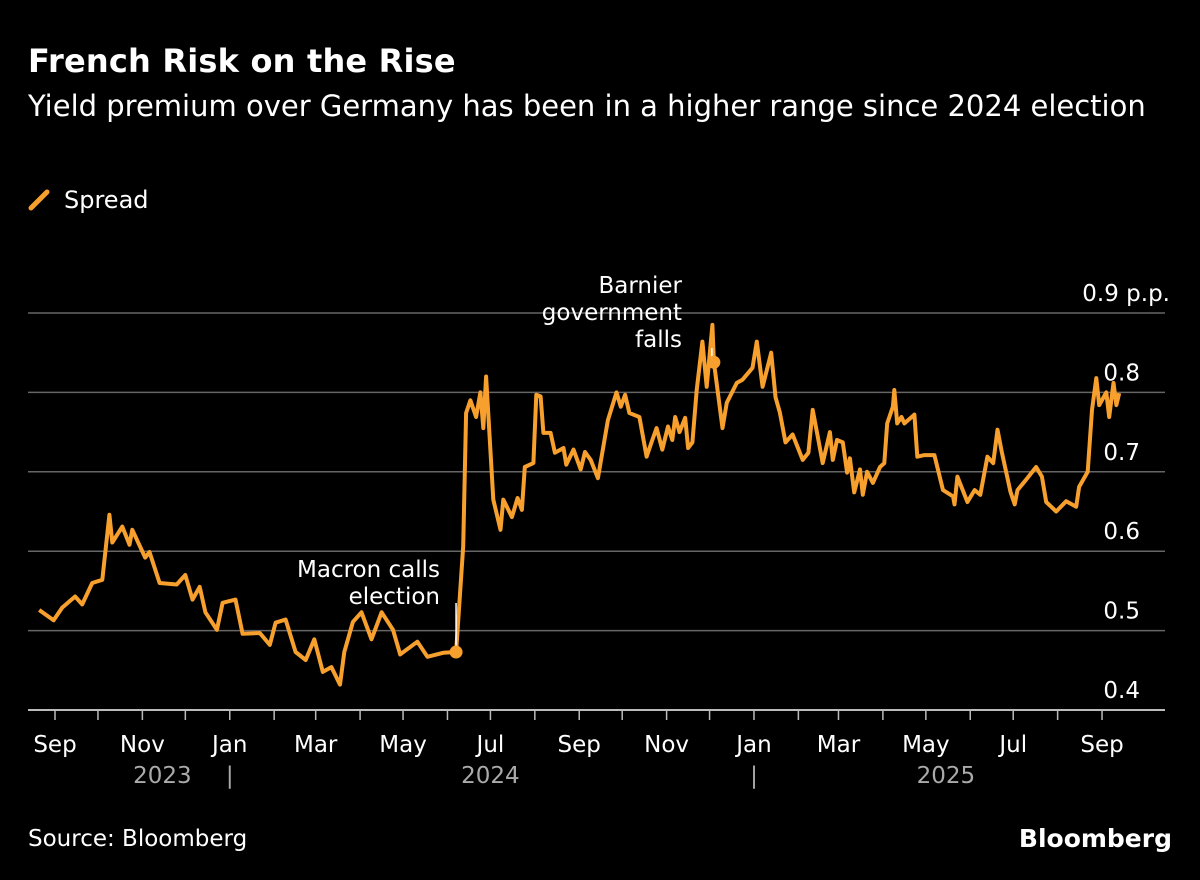 This screenshot has width=1200, height=880. Describe the element at coordinates (658, 340) in the screenshot. I see `annotation-text: falls` at that location.